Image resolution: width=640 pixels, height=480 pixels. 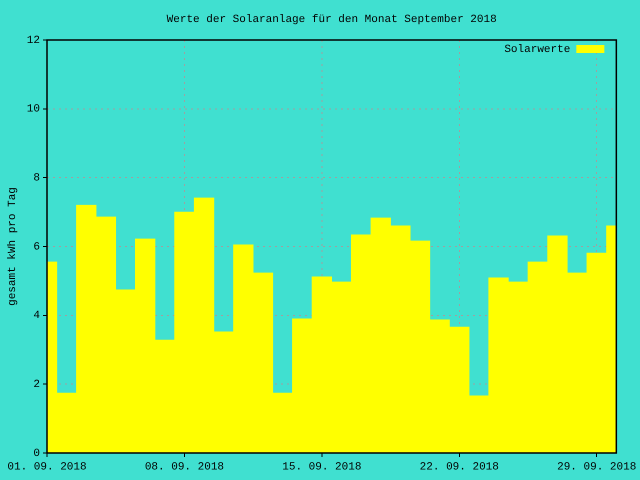 I want to click on y-tick-label: 6, so click(x=36, y=247).